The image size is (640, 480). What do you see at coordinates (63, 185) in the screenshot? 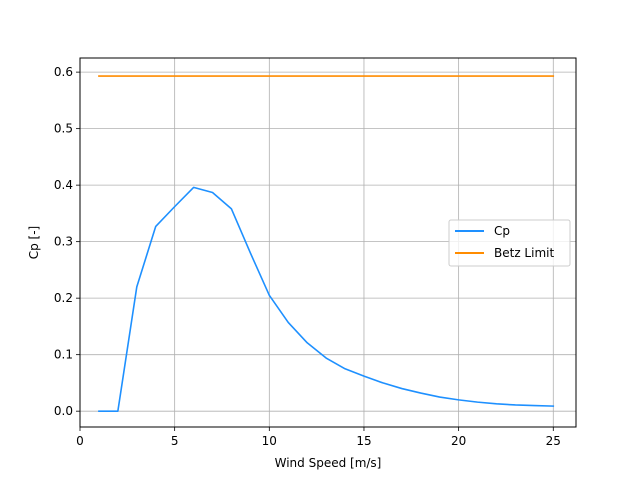
I see `y-tick-label: 0.4` at bounding box center [63, 185].